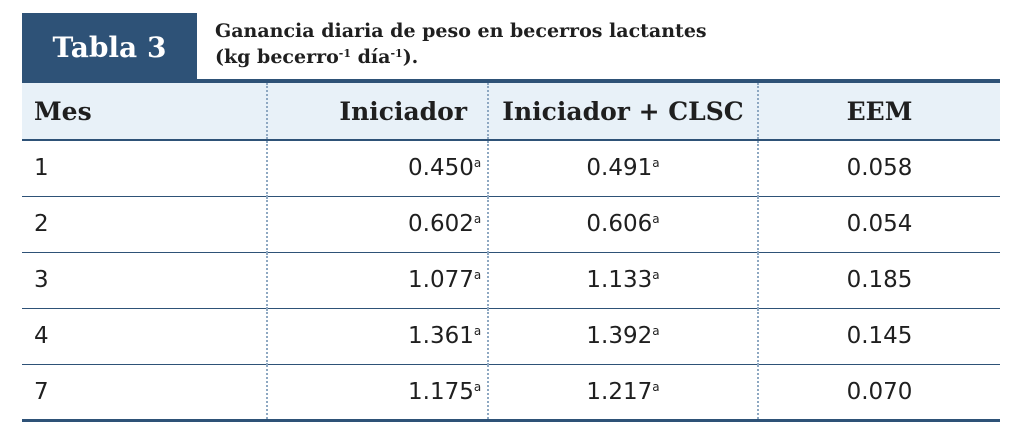 The width and height of the screenshot is (1017, 443). Describe the element at coordinates (878, 168) in the screenshot. I see `cell-eem: 0.058` at that location.